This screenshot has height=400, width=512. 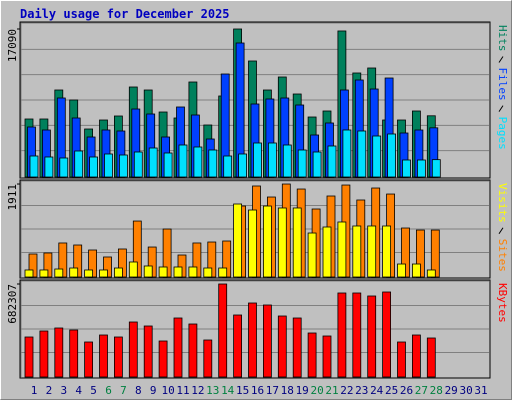 What do you see at coordinates (302, 390) in the screenshot?
I see `x-tick-label: 19` at bounding box center [302, 390].